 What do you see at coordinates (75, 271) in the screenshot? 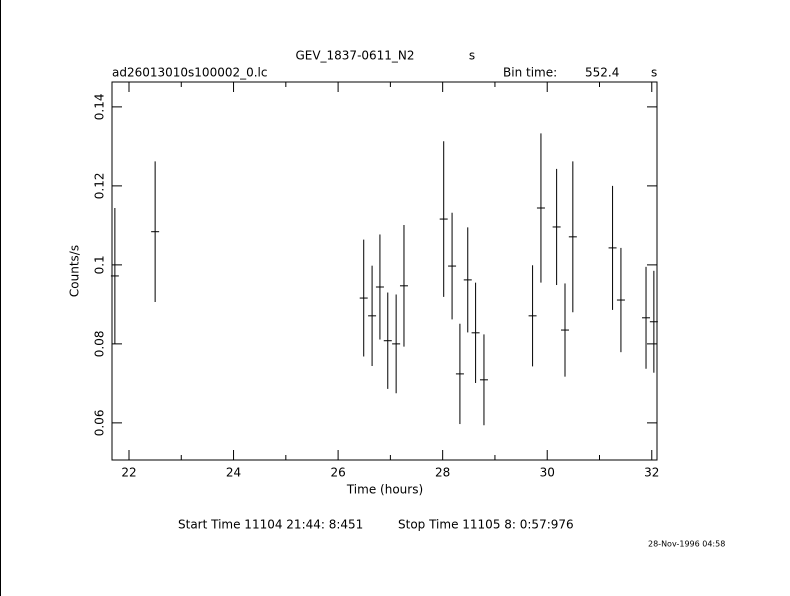
I see `y-axis-label: Counts/s` at bounding box center [75, 271].